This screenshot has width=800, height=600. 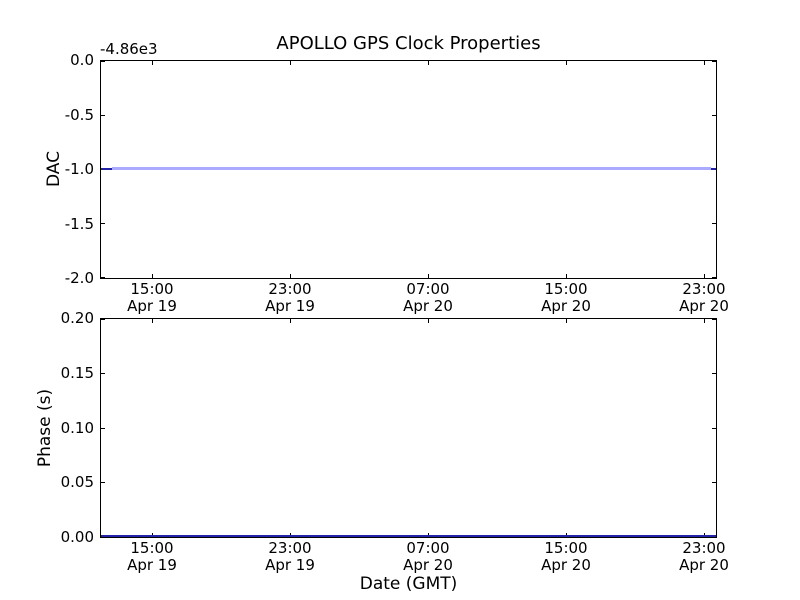 I want to click on phase-series-line, so click(x=408, y=536).